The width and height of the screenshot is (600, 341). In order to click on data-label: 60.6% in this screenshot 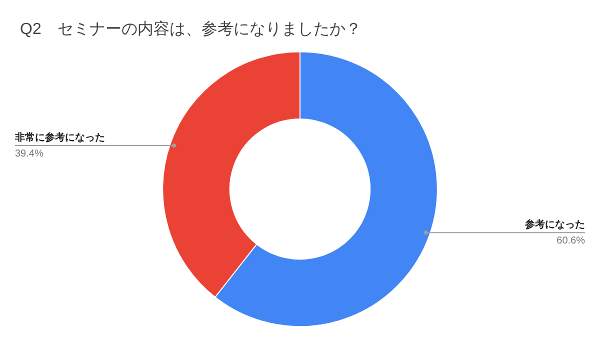, I will do `click(571, 240)`.